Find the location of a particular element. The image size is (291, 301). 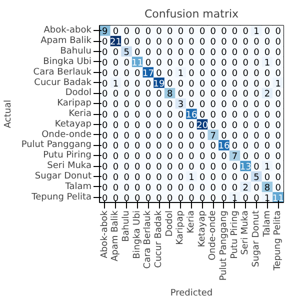

x-tick-label: Bahulu is located at coordinates (127, 226).